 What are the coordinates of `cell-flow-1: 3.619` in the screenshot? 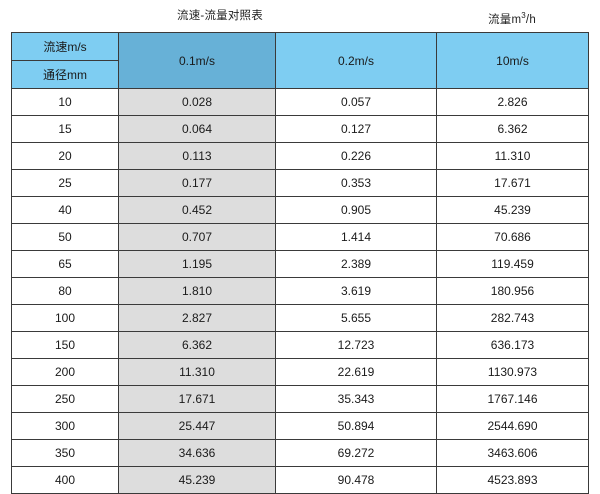 It's located at (356, 291).